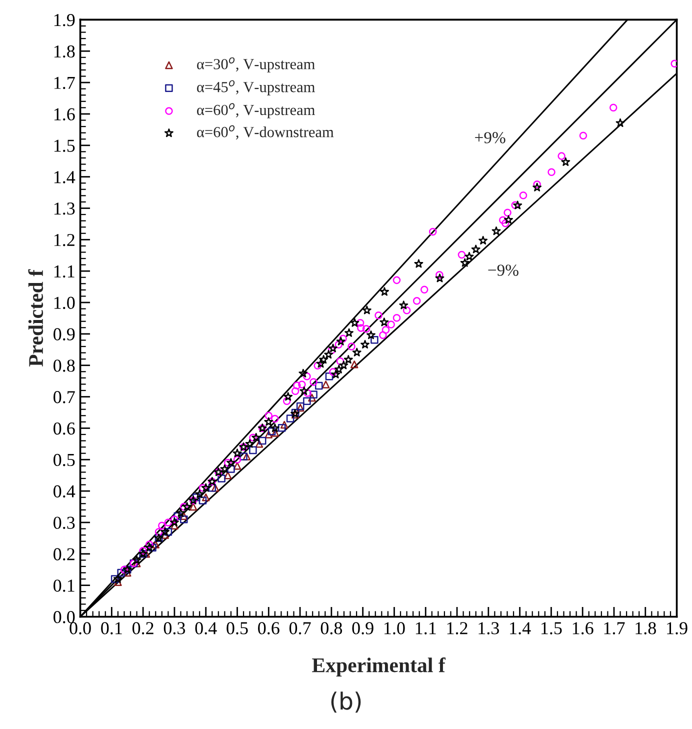 This screenshot has height=729, width=692. What do you see at coordinates (614, 628) in the screenshot?
I see `x-tick-label: 1.7` at bounding box center [614, 628].